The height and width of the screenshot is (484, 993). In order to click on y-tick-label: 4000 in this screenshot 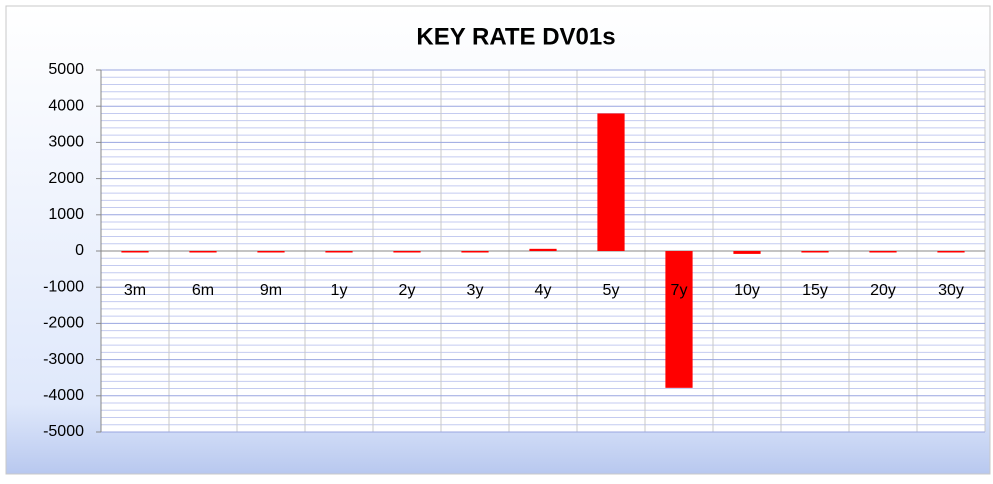, I will do `click(66, 105)`.